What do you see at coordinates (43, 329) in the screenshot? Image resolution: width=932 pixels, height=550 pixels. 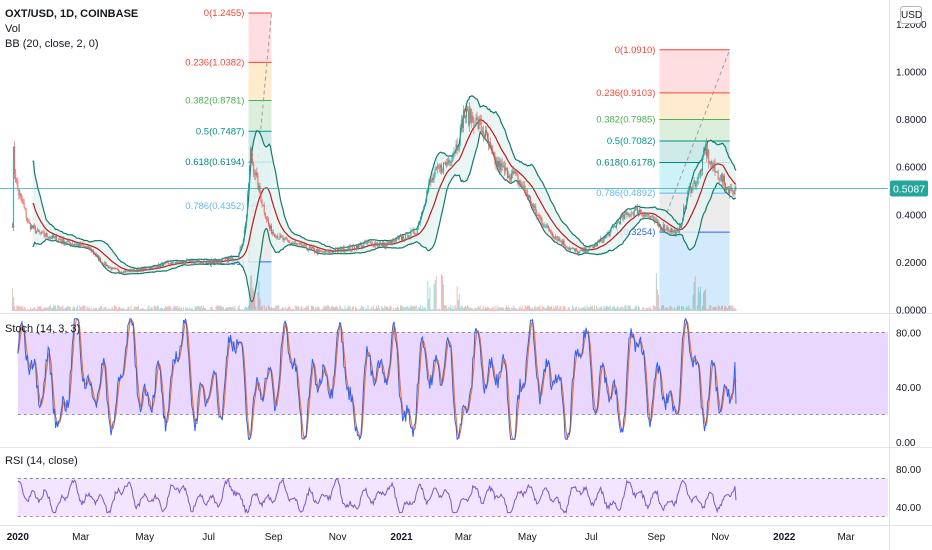 I see `stoch-indicator-label: Stoch (14, 3, 3)` at bounding box center [43, 329].